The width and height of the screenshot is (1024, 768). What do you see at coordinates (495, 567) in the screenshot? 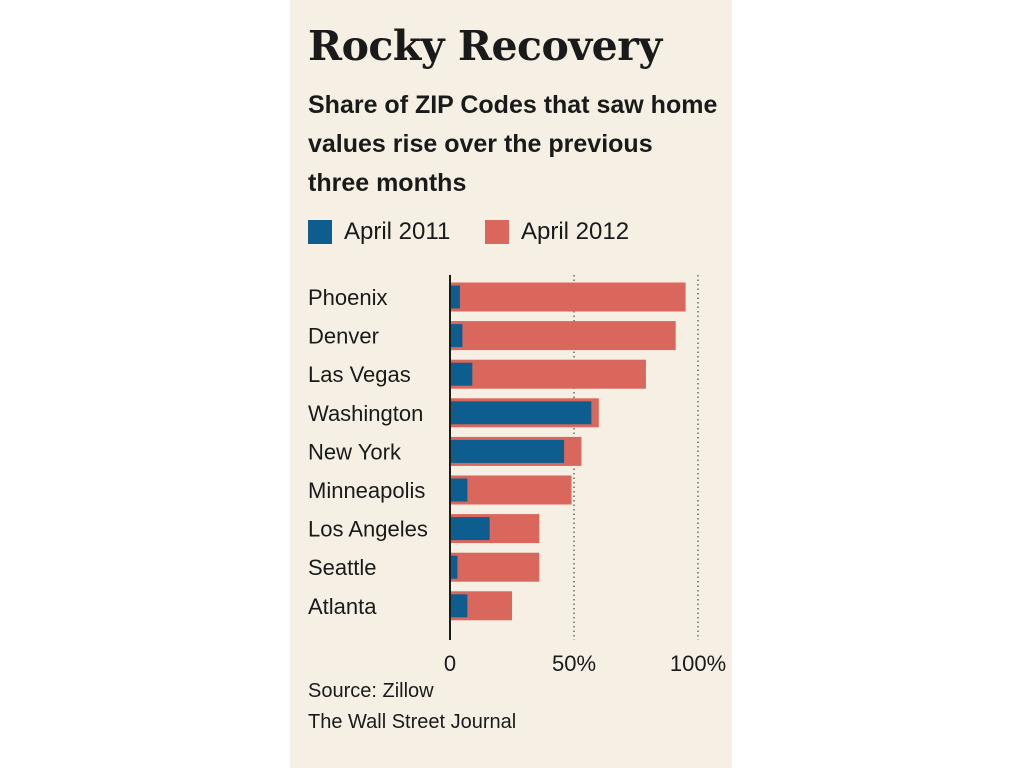
I see `bar-april-2012-seattle` at bounding box center [495, 567].